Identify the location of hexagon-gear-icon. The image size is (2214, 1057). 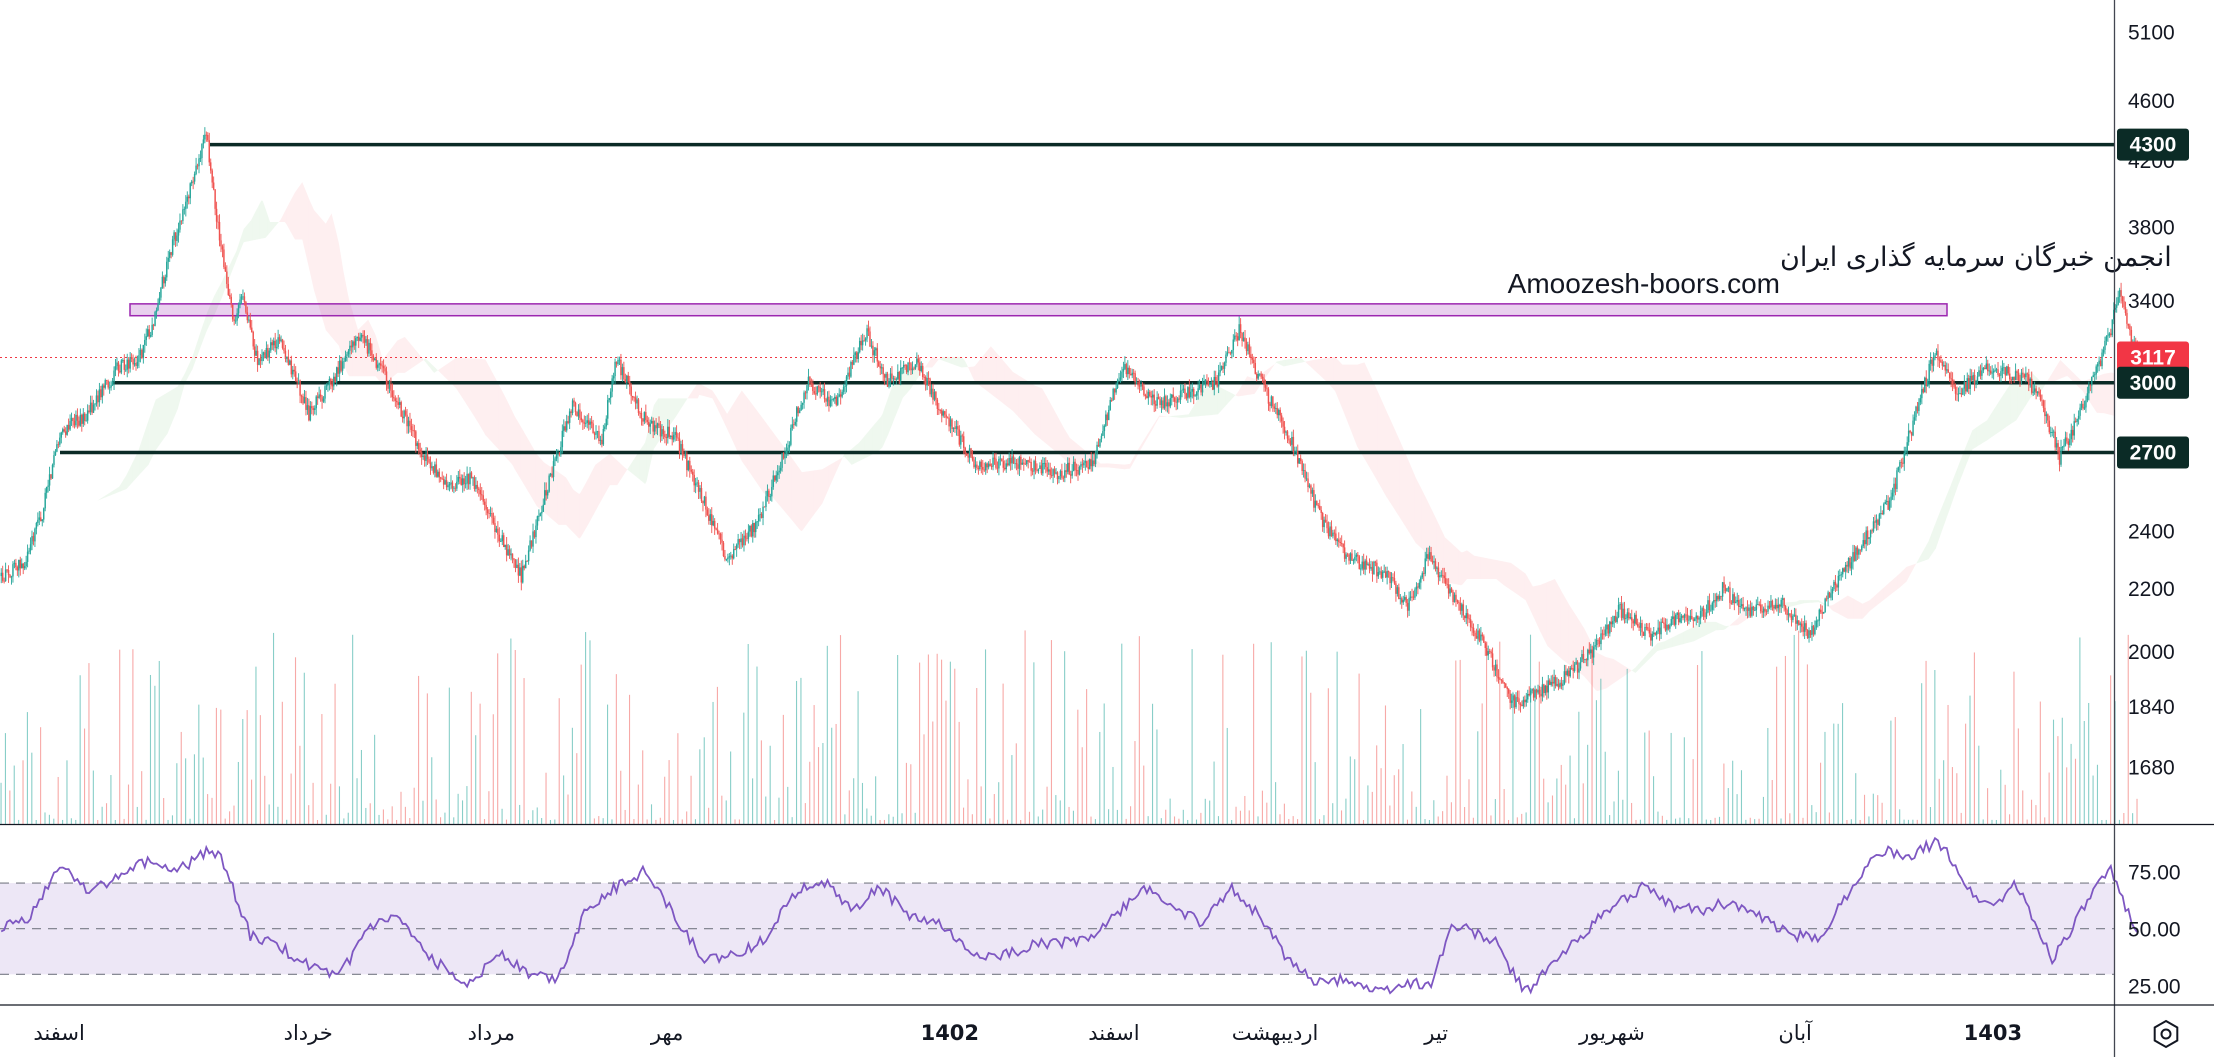
(2166, 1034).